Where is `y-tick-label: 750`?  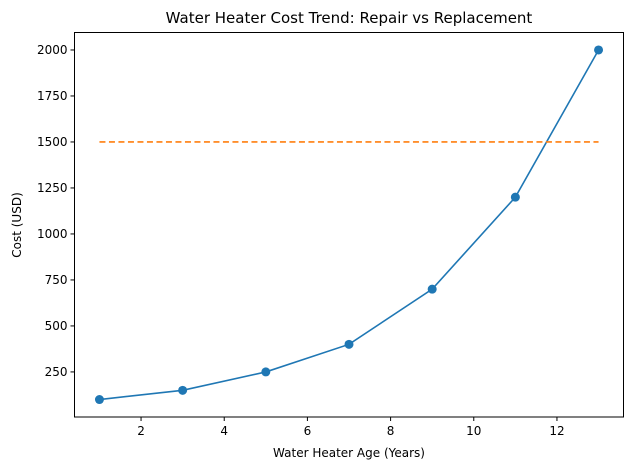
y-tick-label: 750 is located at coordinates (56, 280).